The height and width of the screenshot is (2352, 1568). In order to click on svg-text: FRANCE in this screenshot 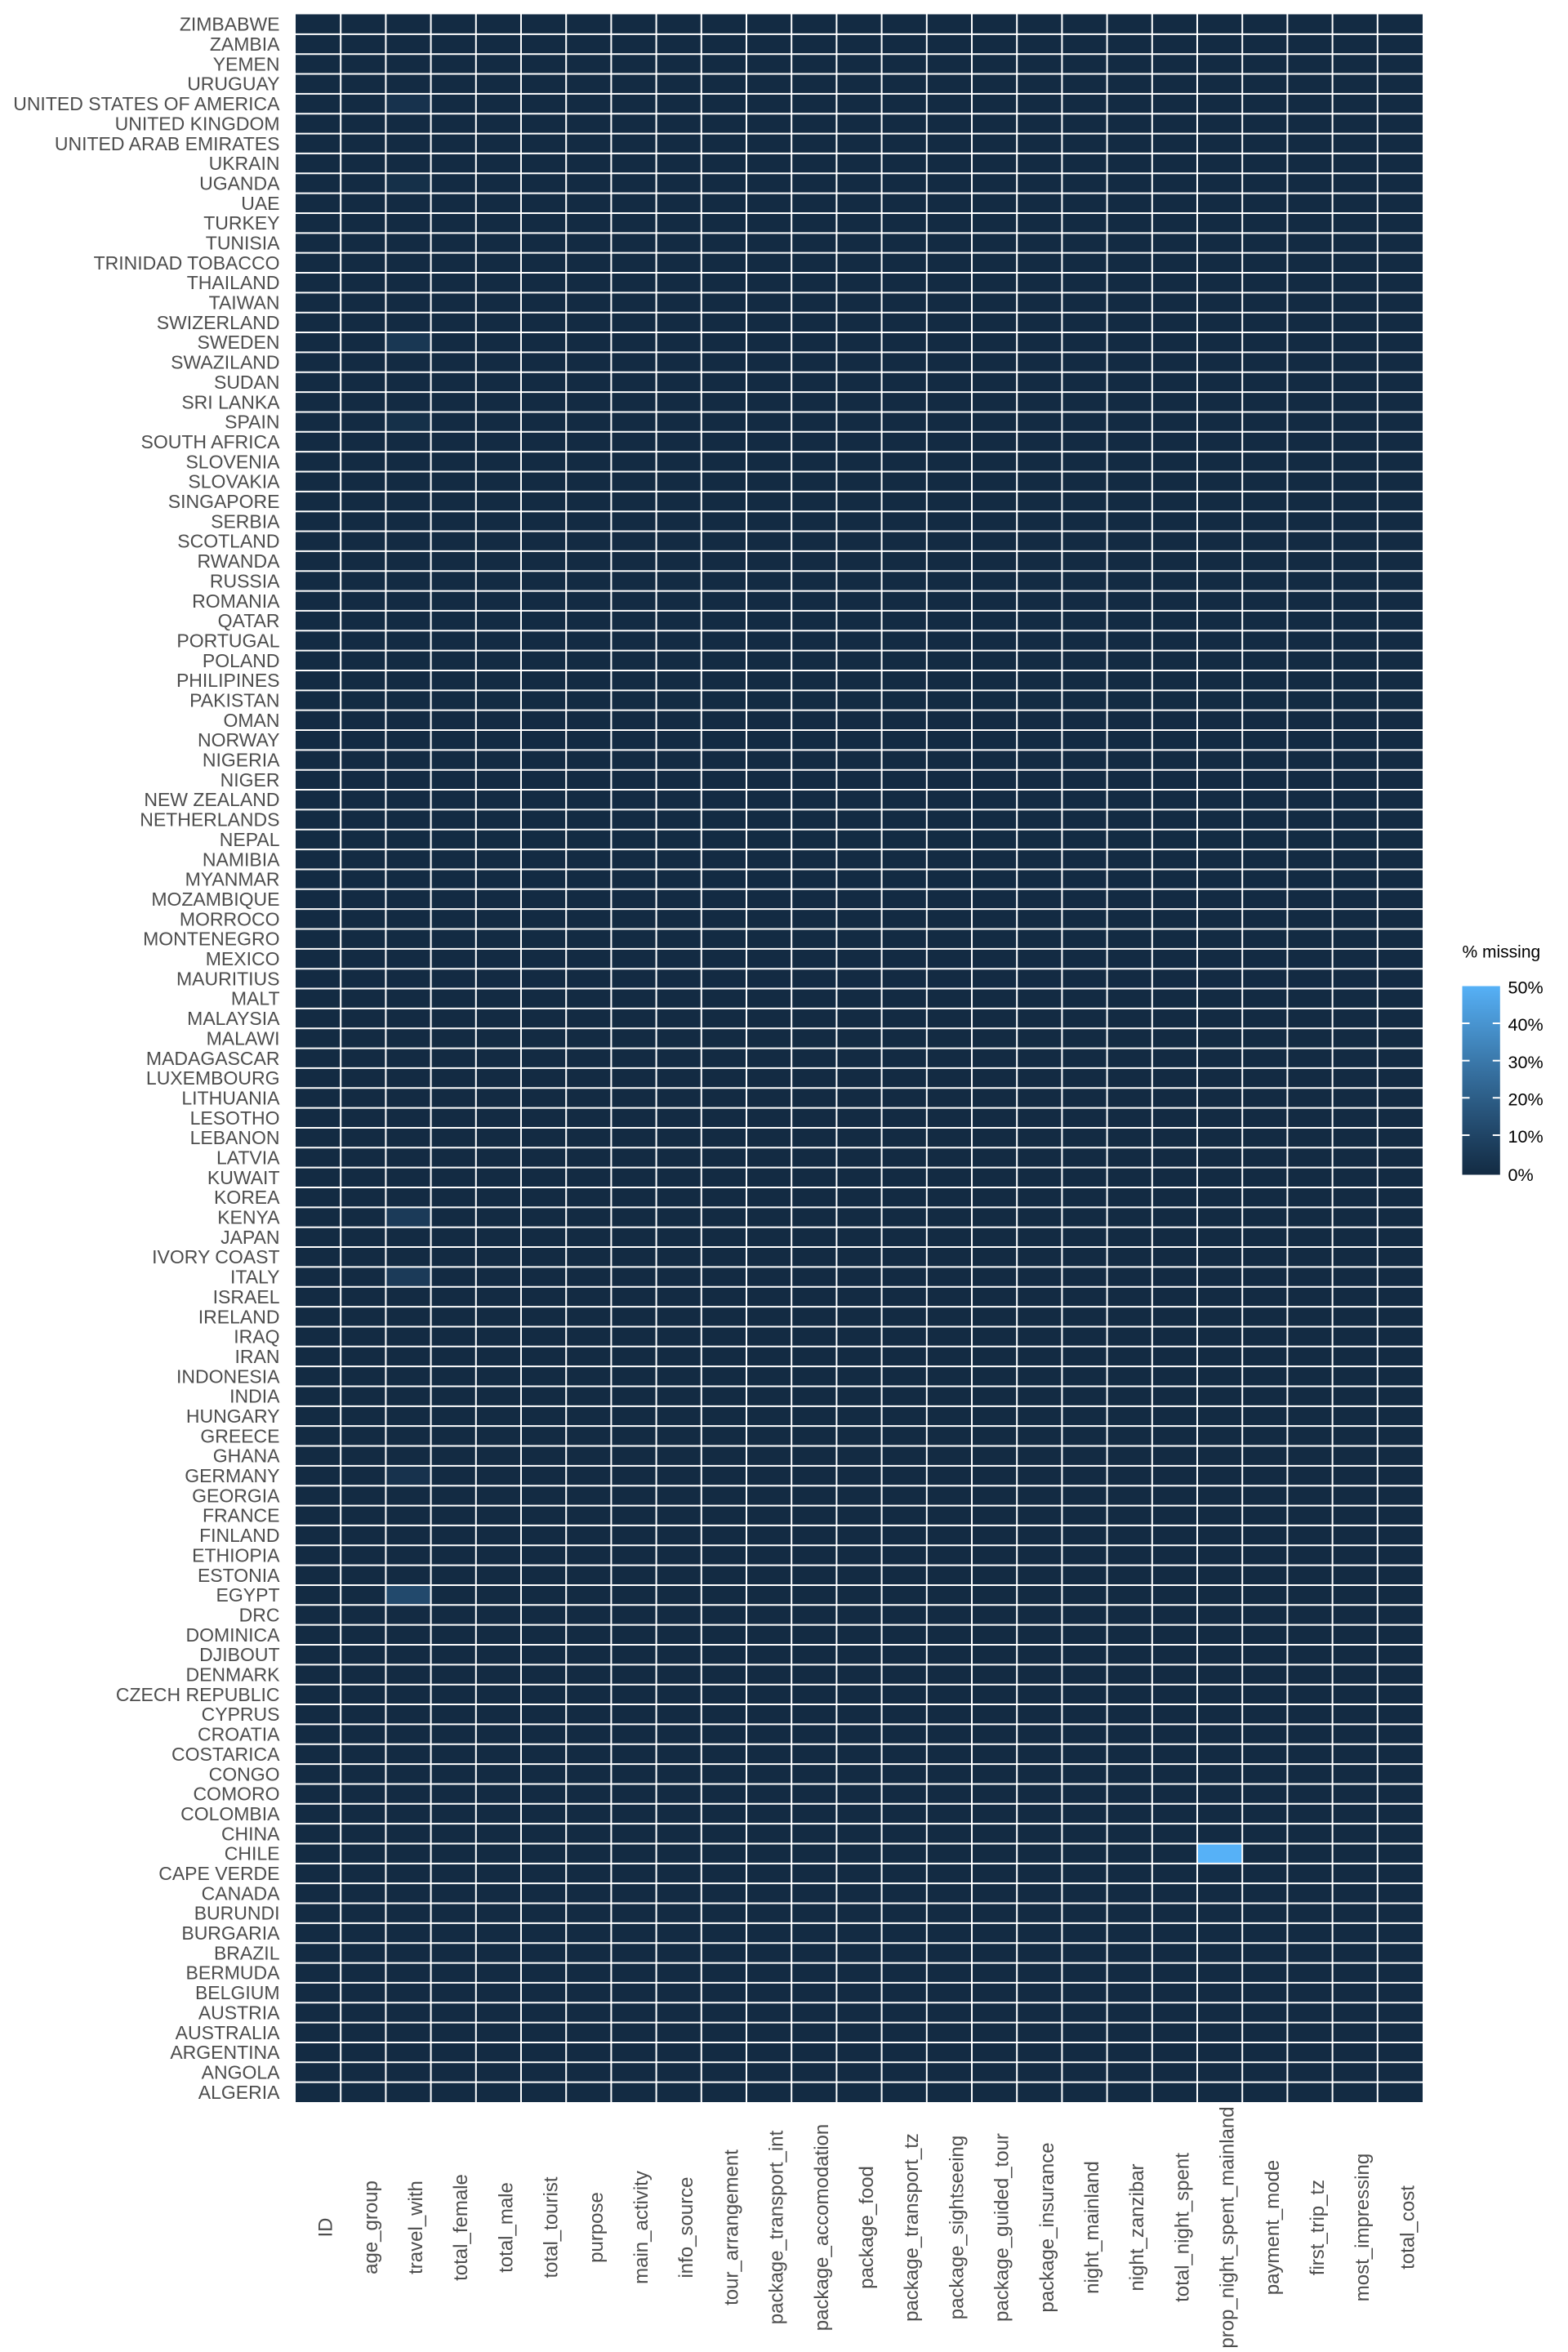, I will do `click(241, 1515)`.